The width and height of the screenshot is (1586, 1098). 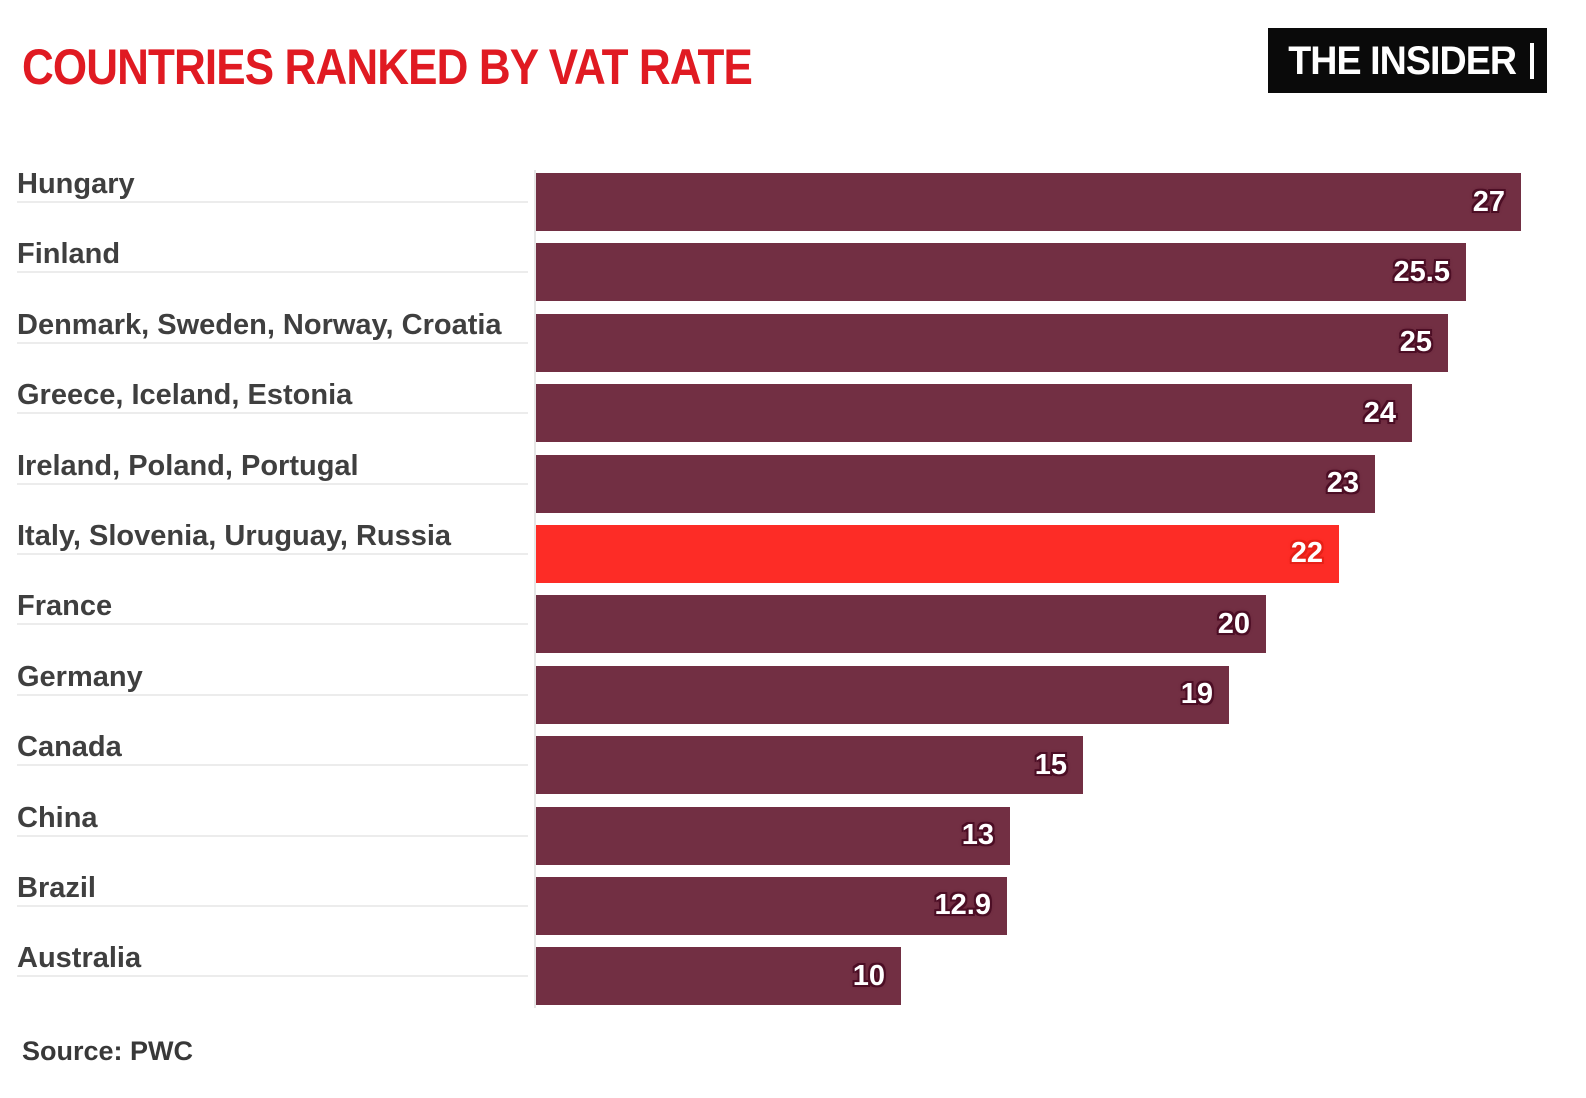 I want to click on value-label: 24, so click(x=1379, y=412).